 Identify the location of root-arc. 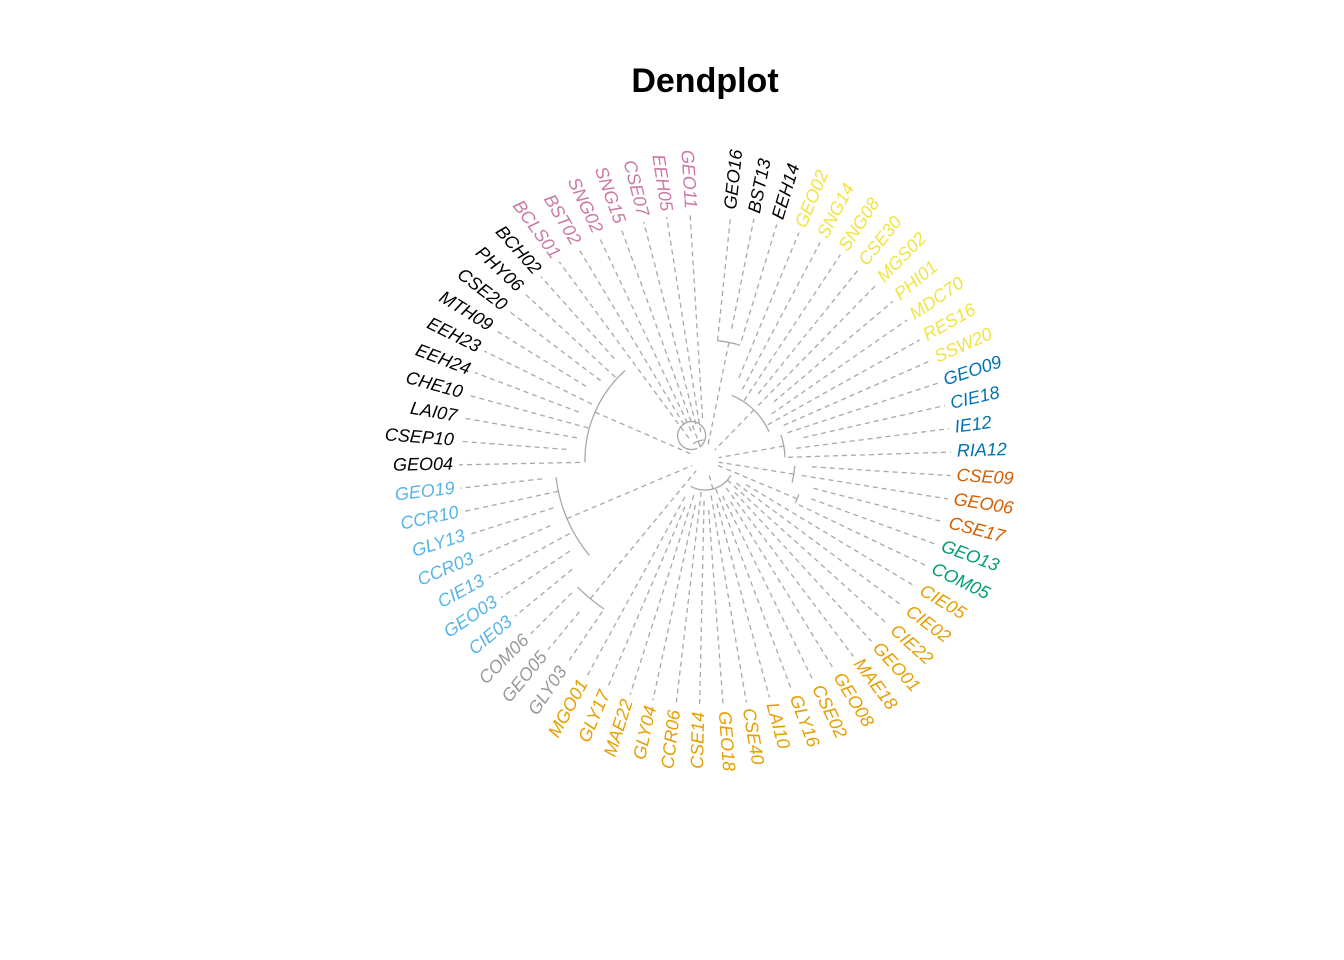
(691, 435).